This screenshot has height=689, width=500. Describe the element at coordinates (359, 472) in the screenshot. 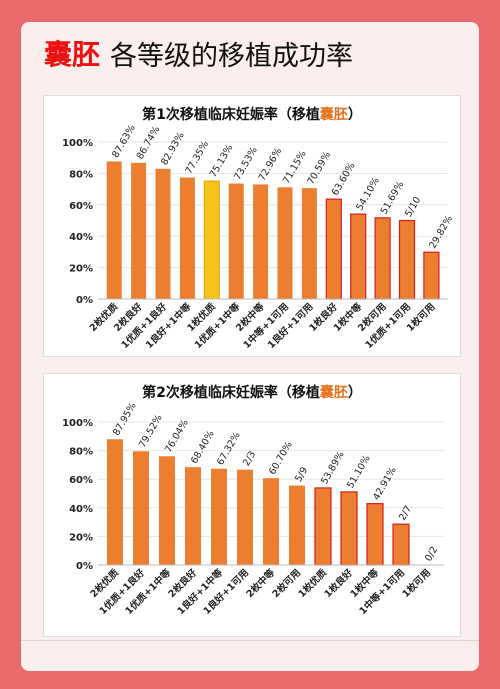

I see `data-label: 51.10%` at that location.